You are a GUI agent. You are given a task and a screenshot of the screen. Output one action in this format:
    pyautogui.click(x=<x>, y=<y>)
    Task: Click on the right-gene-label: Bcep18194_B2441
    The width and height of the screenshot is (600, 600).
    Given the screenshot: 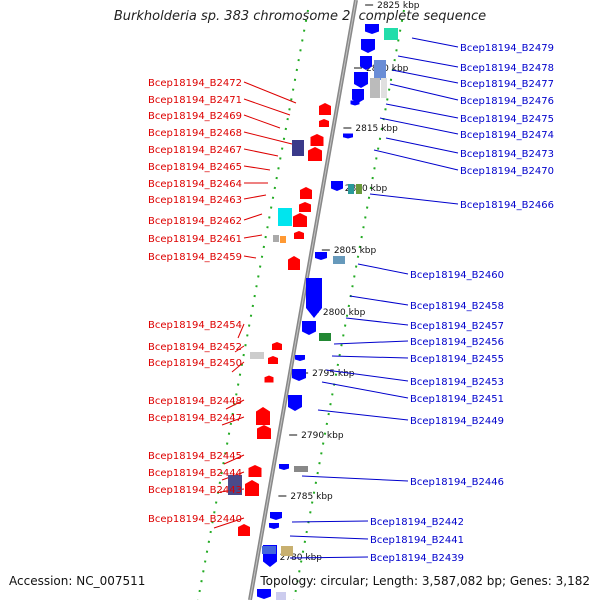 What is the action you would take?
    pyautogui.click(x=417, y=540)
    